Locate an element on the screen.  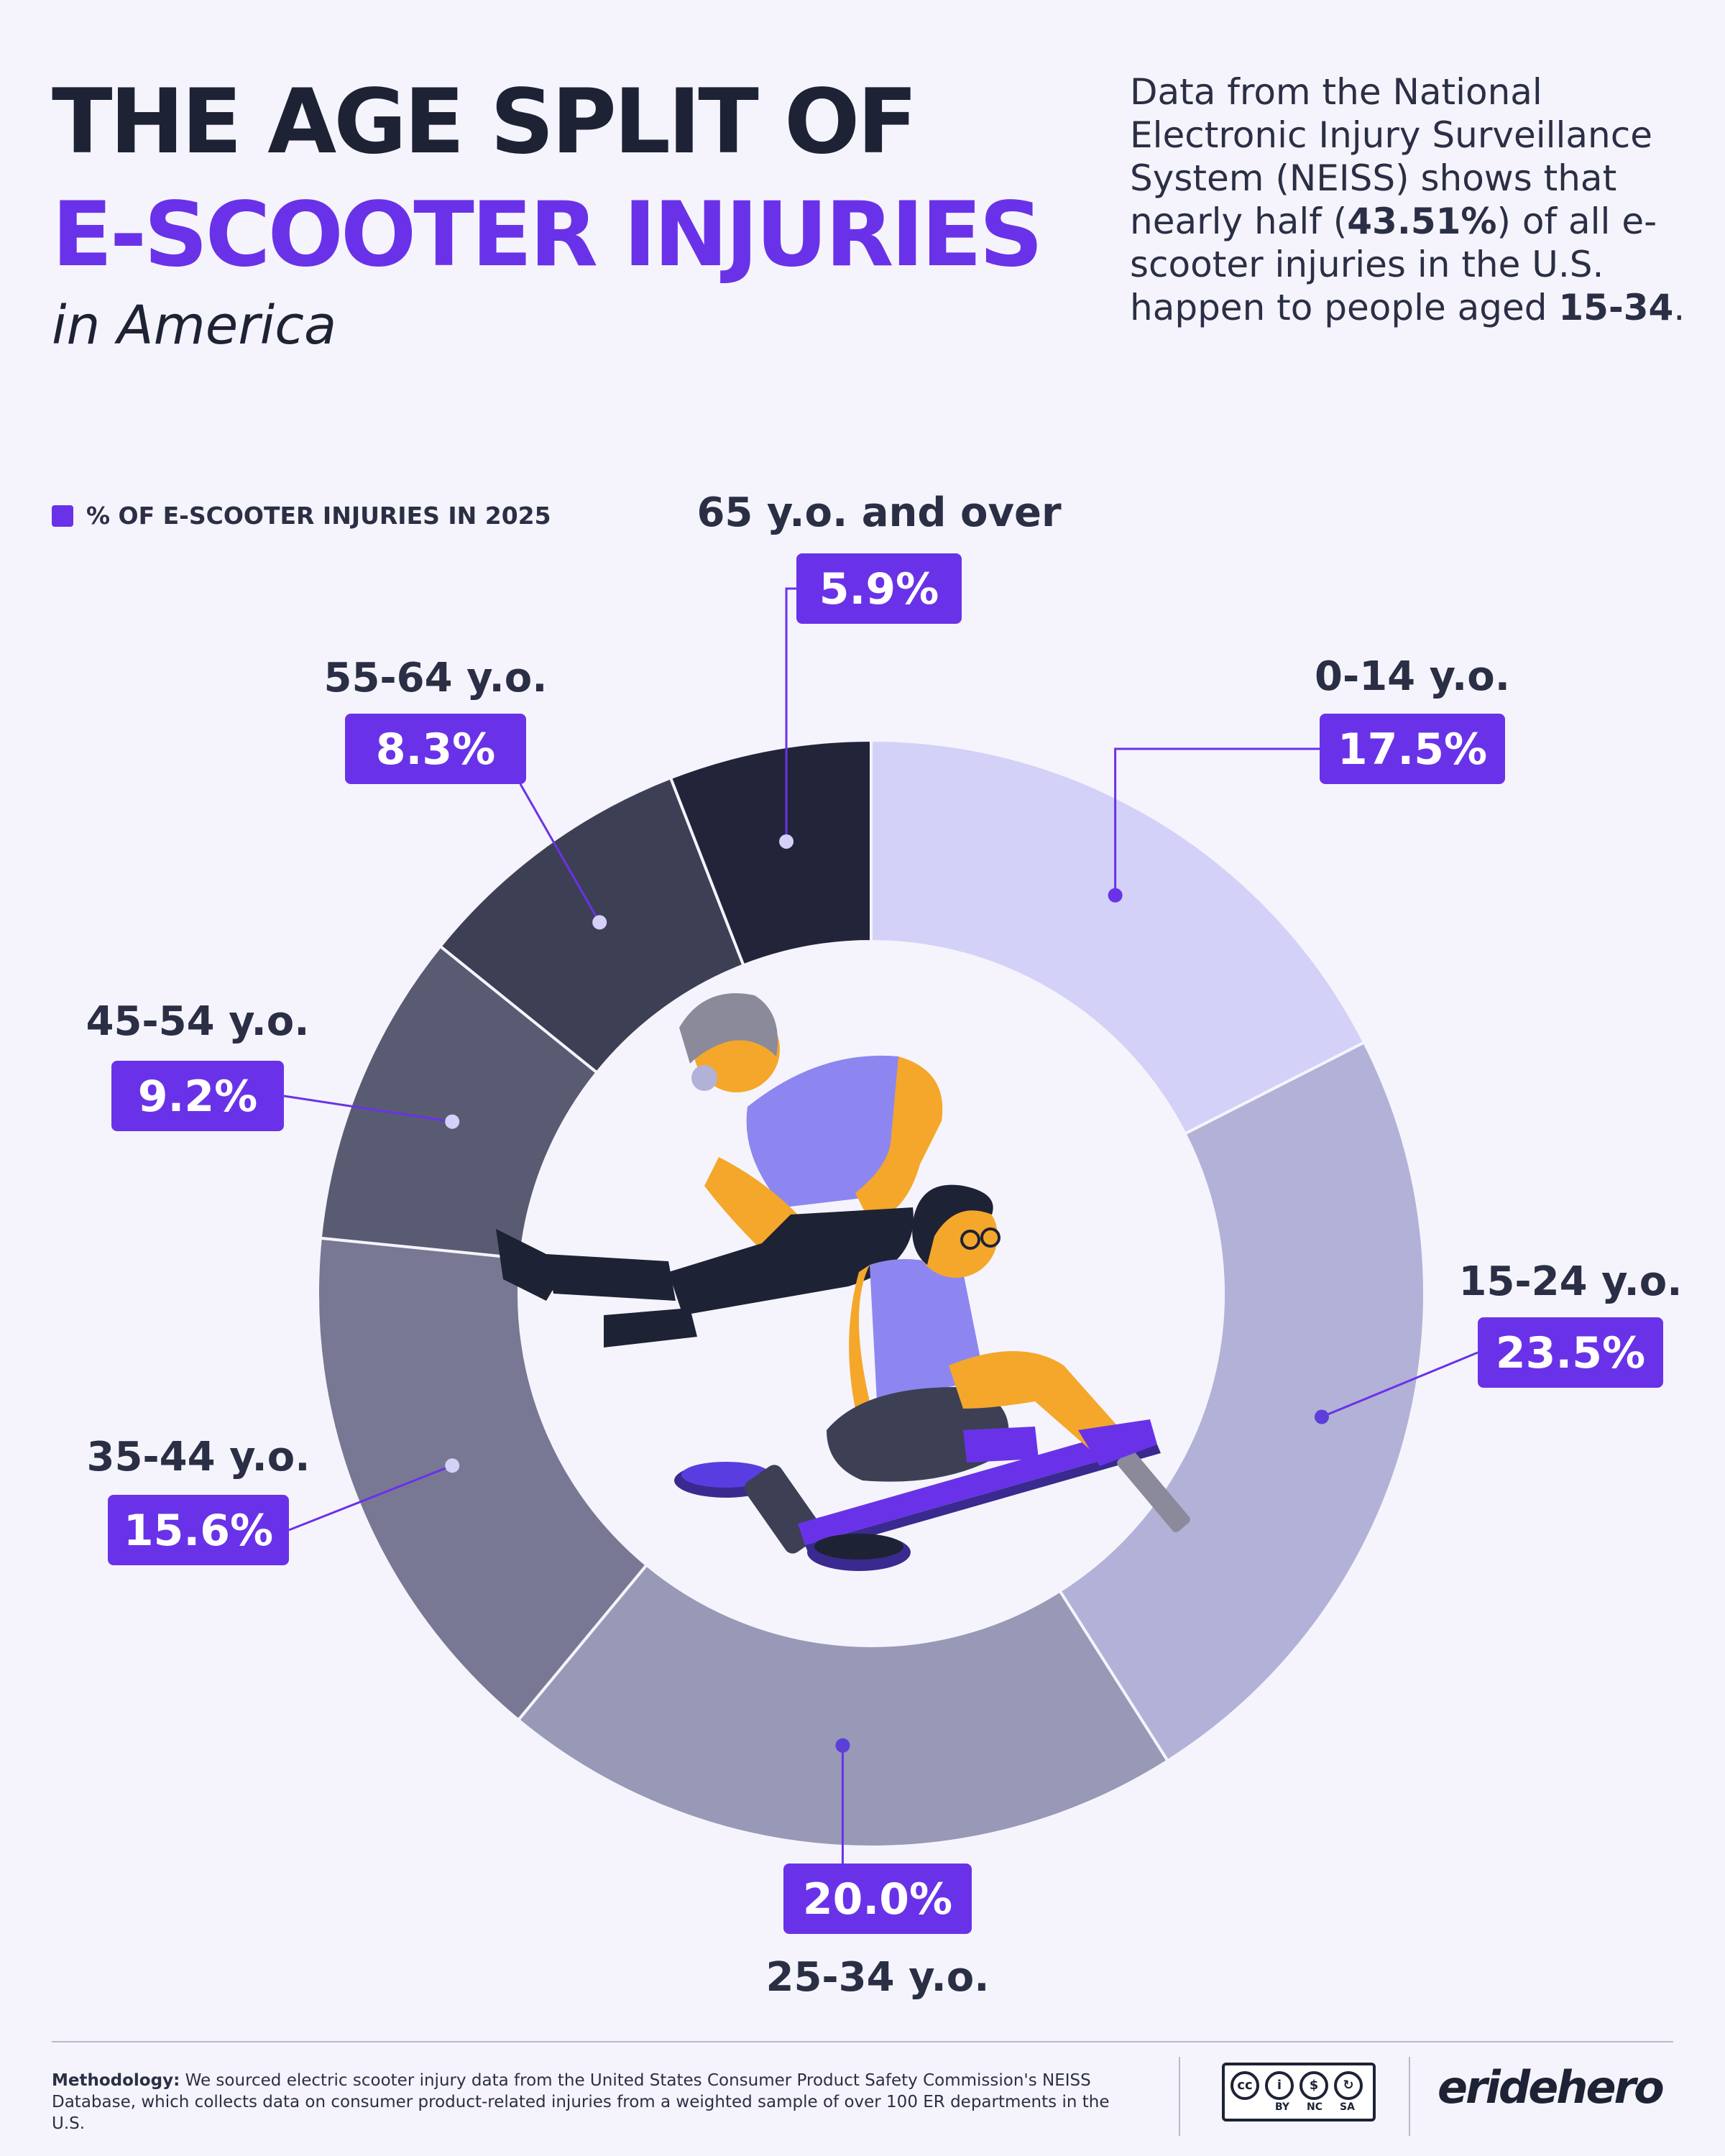
license-label-by: BY is located at coordinates (1282, 2107).